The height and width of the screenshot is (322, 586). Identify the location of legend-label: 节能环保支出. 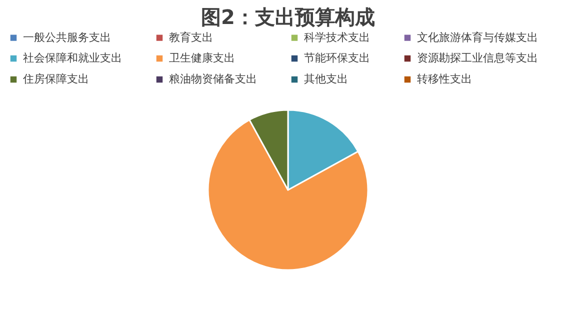
(337, 58).